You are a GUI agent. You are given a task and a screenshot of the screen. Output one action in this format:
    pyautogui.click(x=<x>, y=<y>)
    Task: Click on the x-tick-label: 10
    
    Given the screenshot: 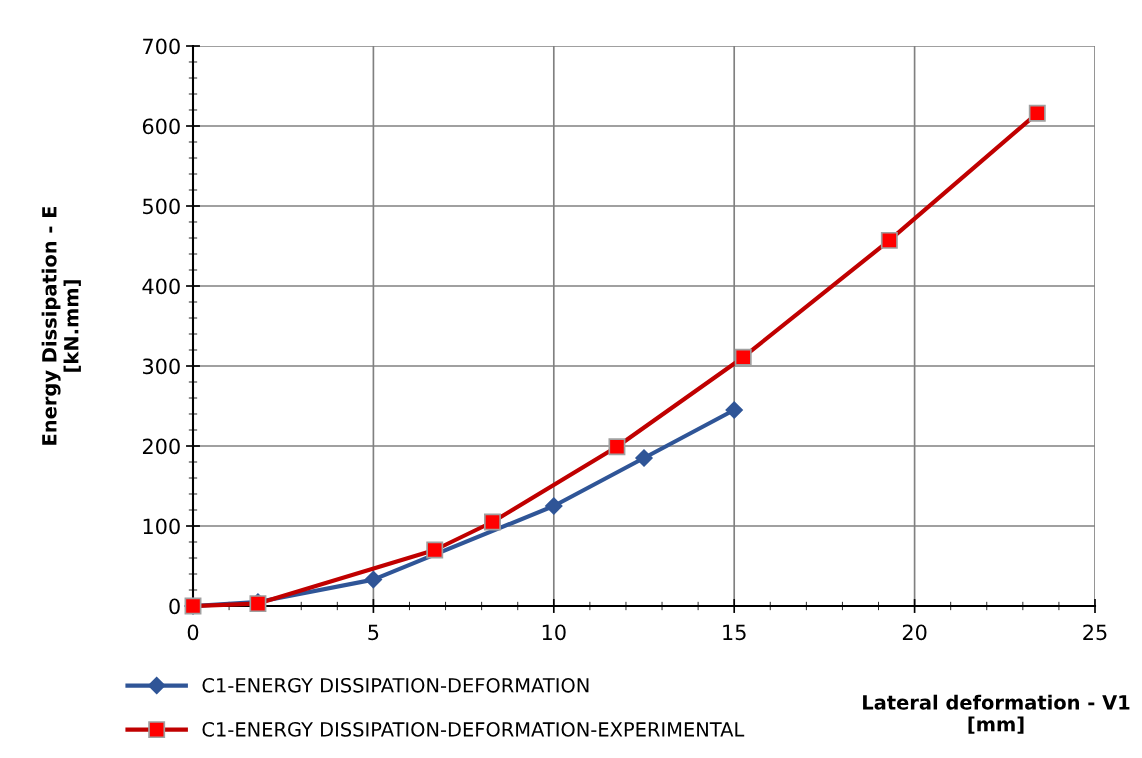 What is the action you would take?
    pyautogui.click(x=554, y=632)
    